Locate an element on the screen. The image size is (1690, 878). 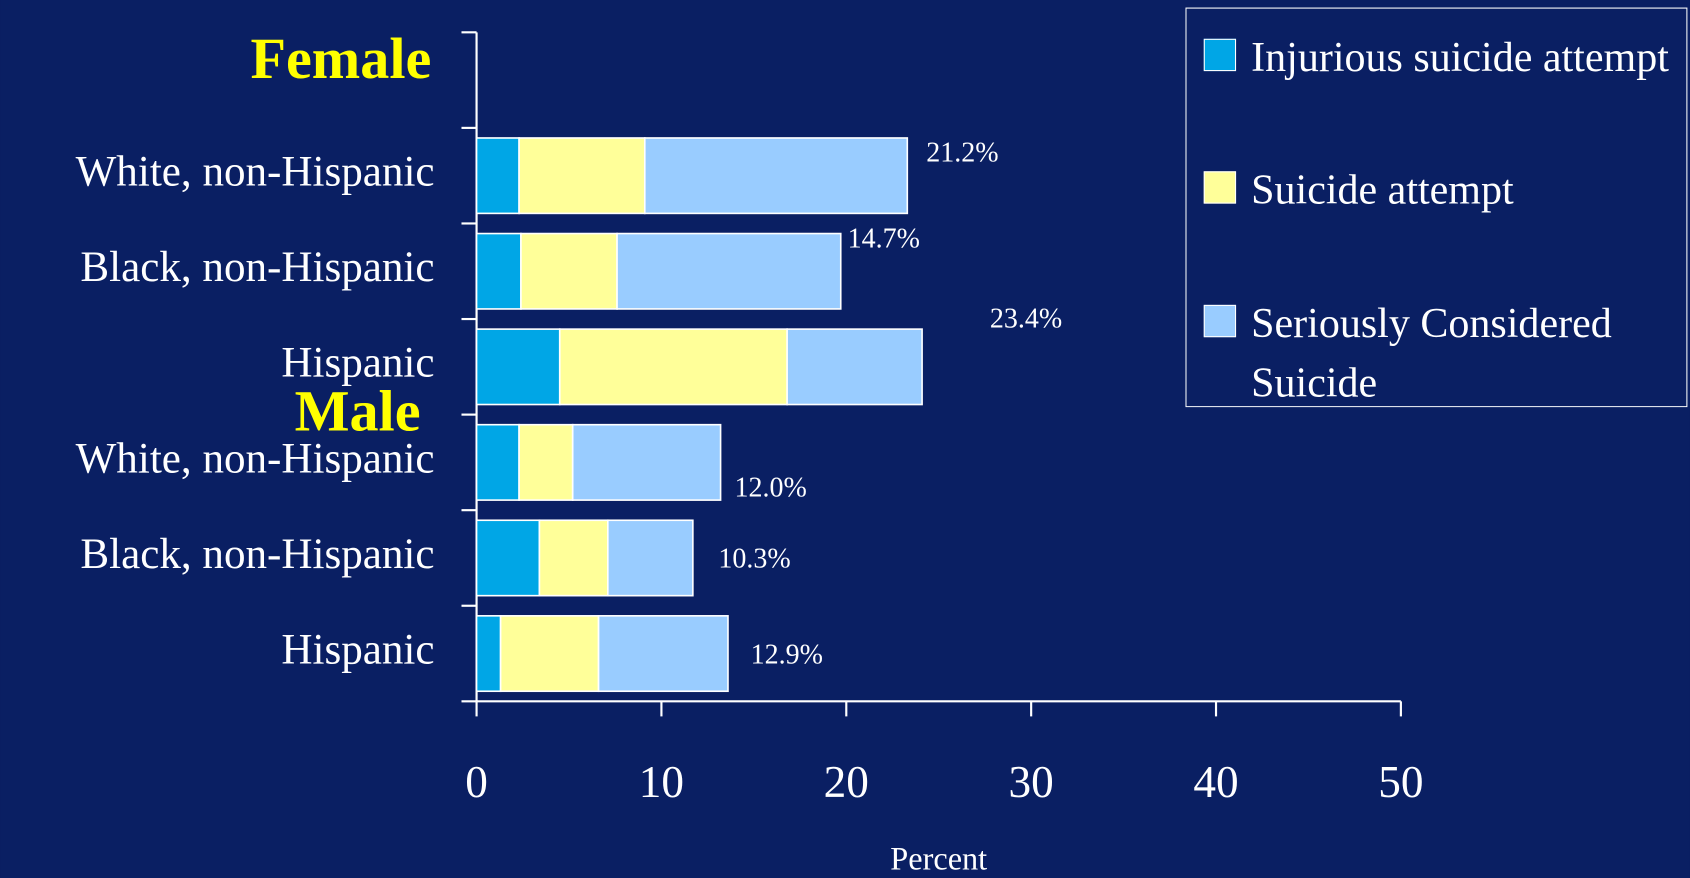
legend-label: Injurious suicide attempt is located at coordinates (1460, 57).